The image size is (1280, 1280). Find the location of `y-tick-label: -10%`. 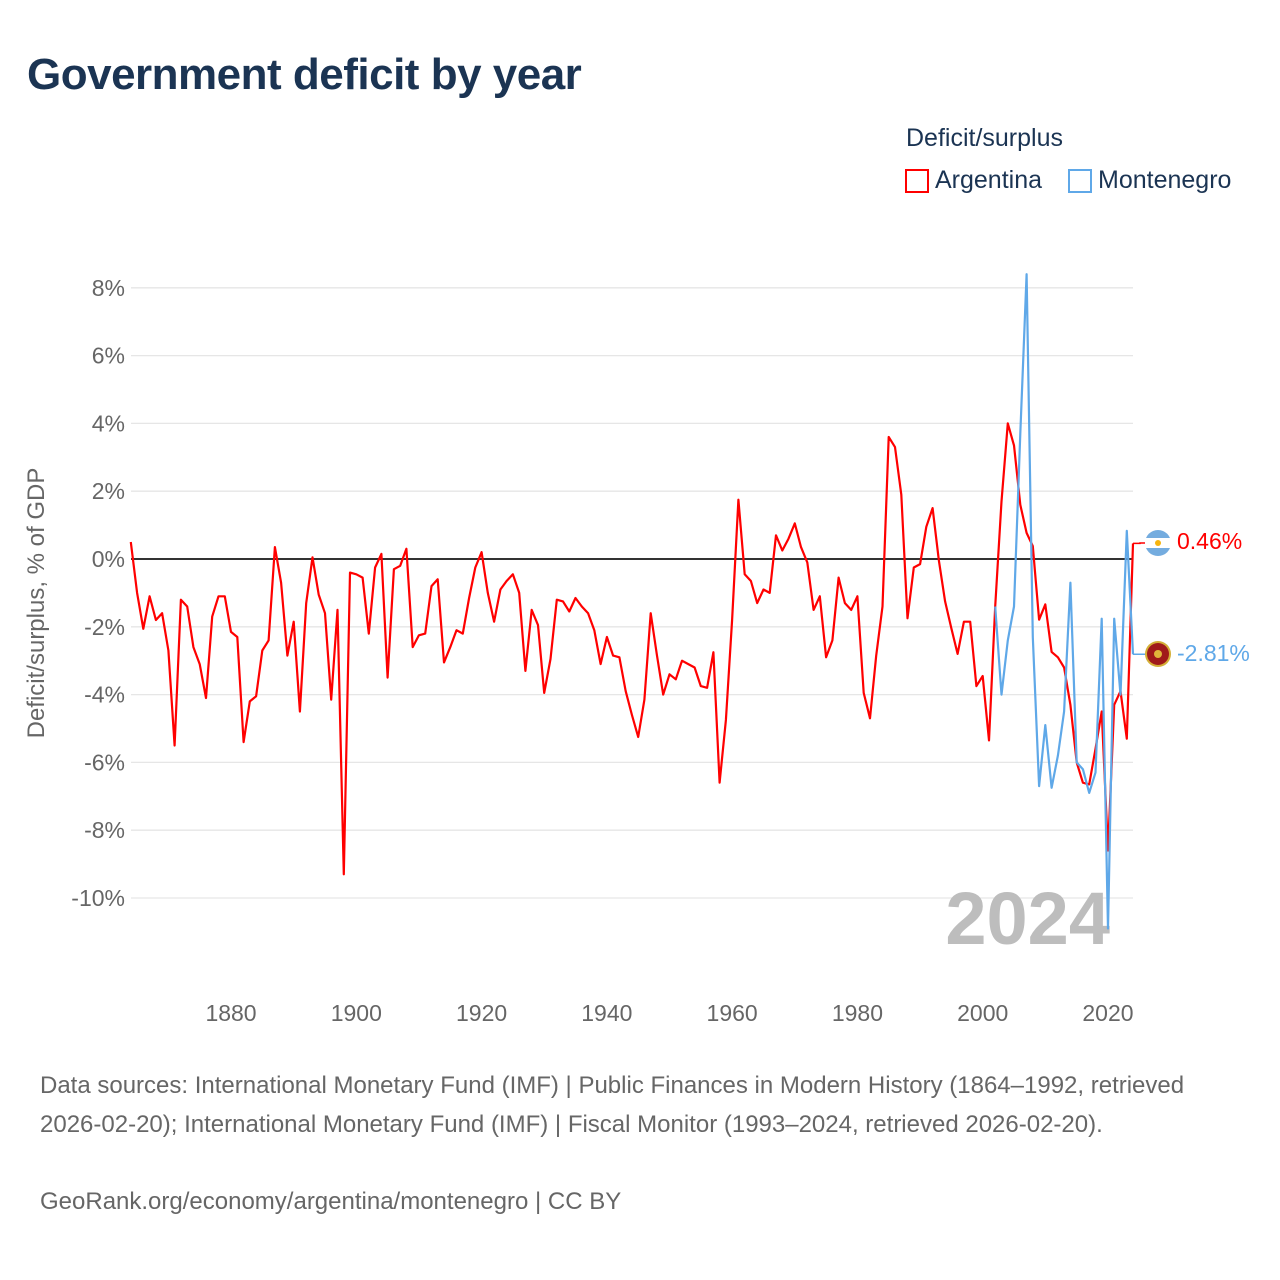

y-tick-label: -10% is located at coordinates (98, 898).